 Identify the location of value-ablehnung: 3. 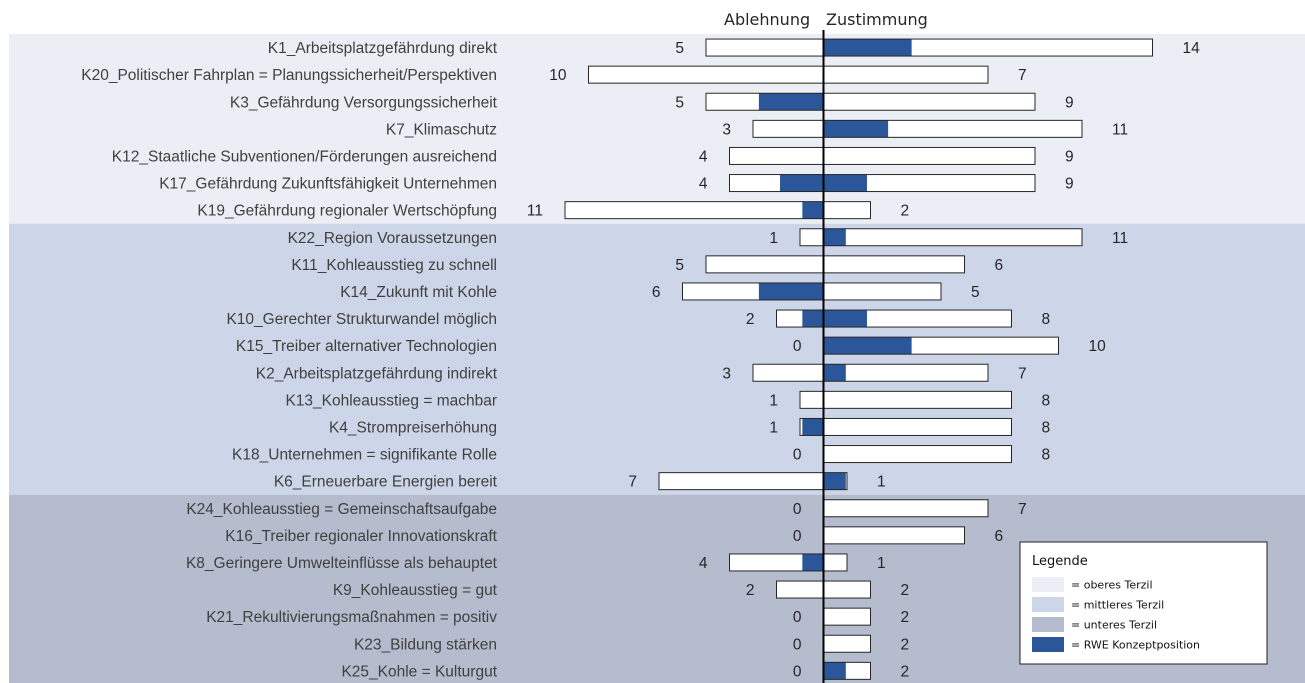
(726, 373).